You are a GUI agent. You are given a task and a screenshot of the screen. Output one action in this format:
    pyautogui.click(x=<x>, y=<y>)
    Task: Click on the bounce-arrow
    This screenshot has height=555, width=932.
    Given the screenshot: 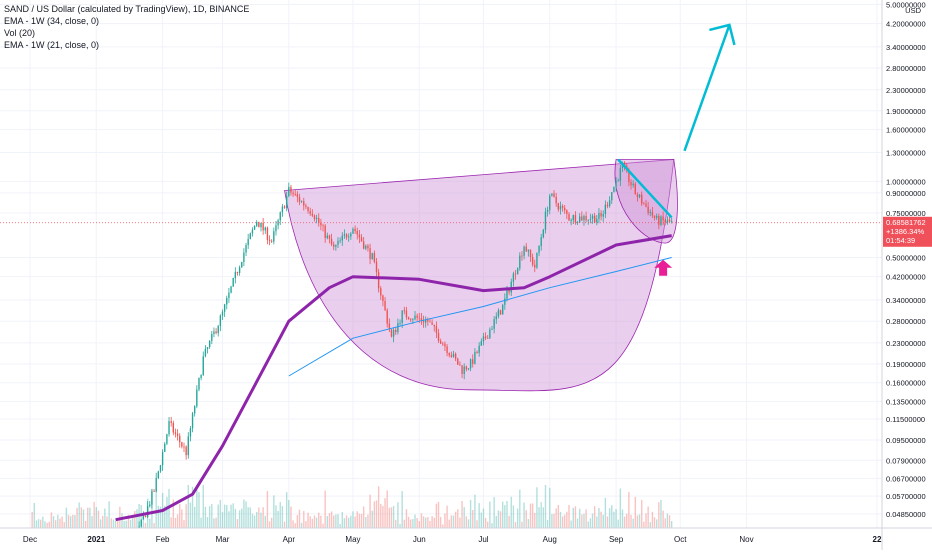 What is the action you would take?
    pyautogui.click(x=663, y=267)
    